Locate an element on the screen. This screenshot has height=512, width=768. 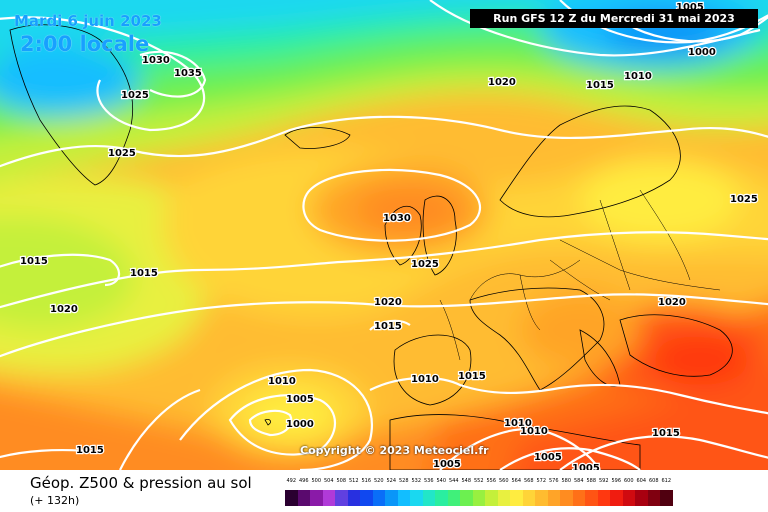
legend-value: 500 is located at coordinates (316, 481).